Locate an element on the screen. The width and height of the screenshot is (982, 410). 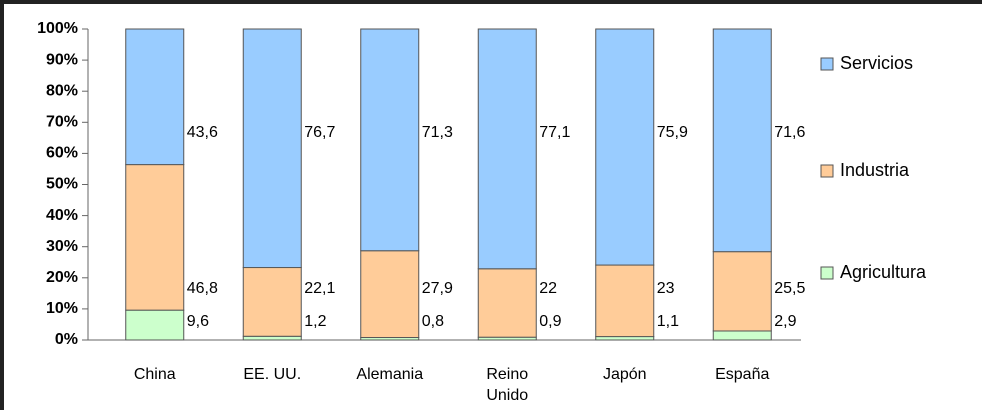
data-label: 43,6 is located at coordinates (202, 132).